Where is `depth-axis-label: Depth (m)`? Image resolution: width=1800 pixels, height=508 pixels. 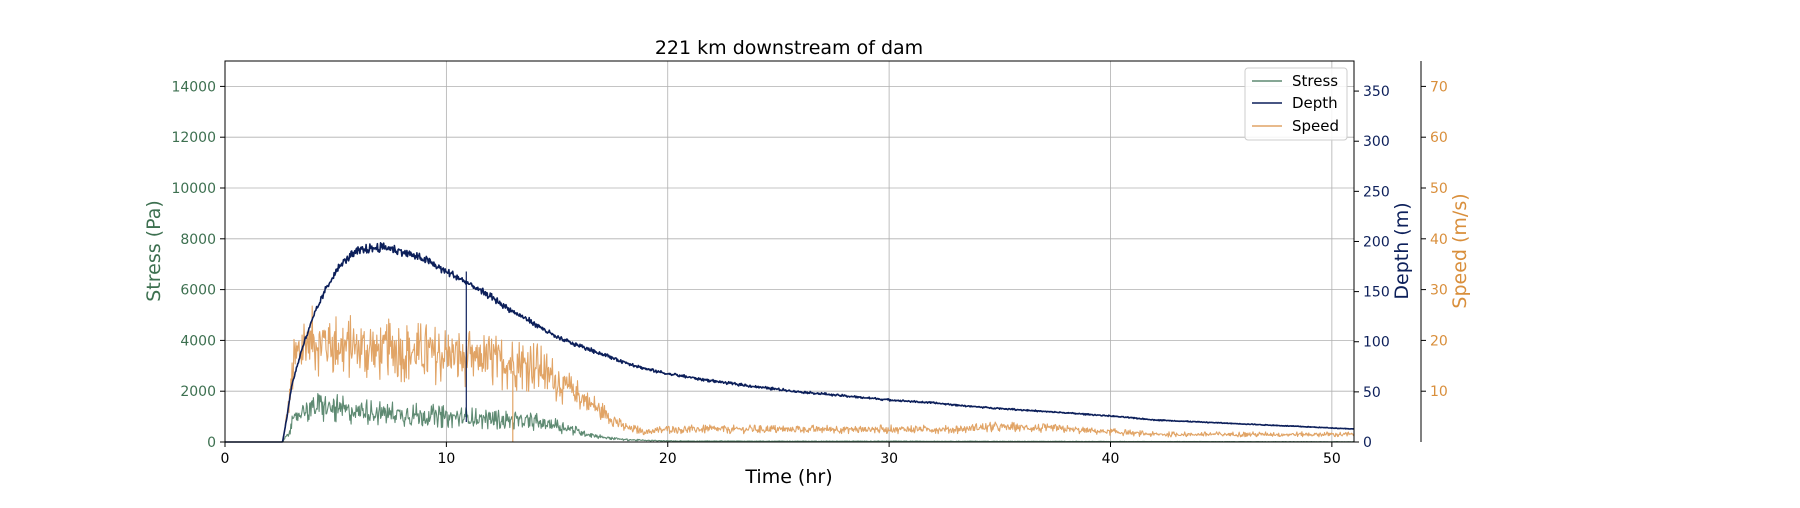
depth-axis-label: Depth (m) is located at coordinates (1402, 250).